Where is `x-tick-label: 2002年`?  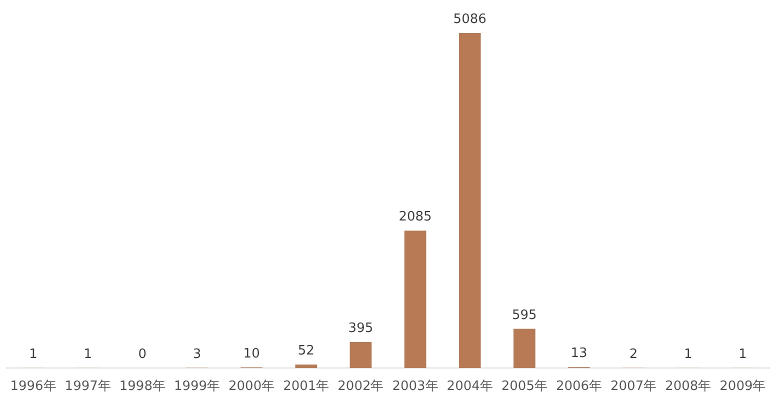 x-tick-label: 2002年 is located at coordinates (361, 386).